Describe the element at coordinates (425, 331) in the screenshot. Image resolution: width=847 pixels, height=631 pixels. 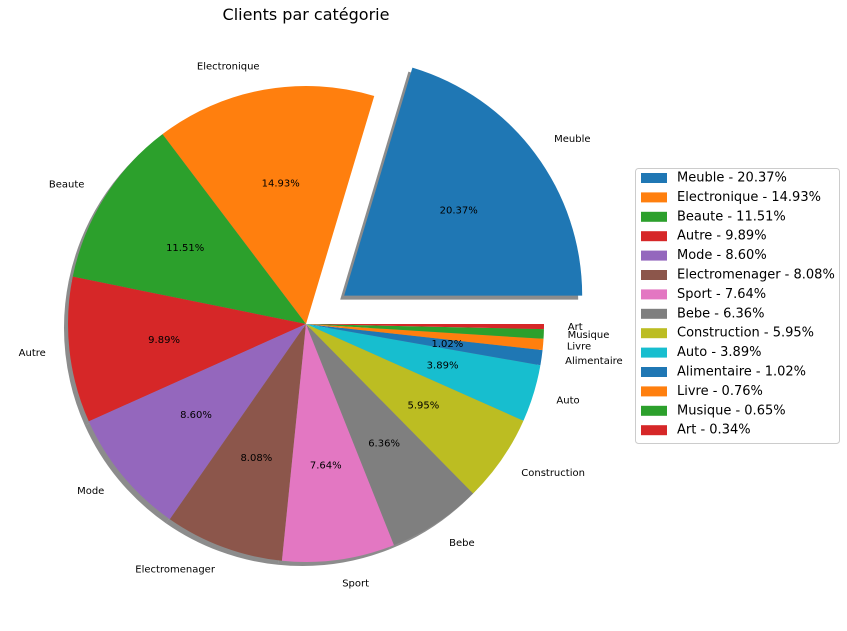
I see `slice-musique` at that location.